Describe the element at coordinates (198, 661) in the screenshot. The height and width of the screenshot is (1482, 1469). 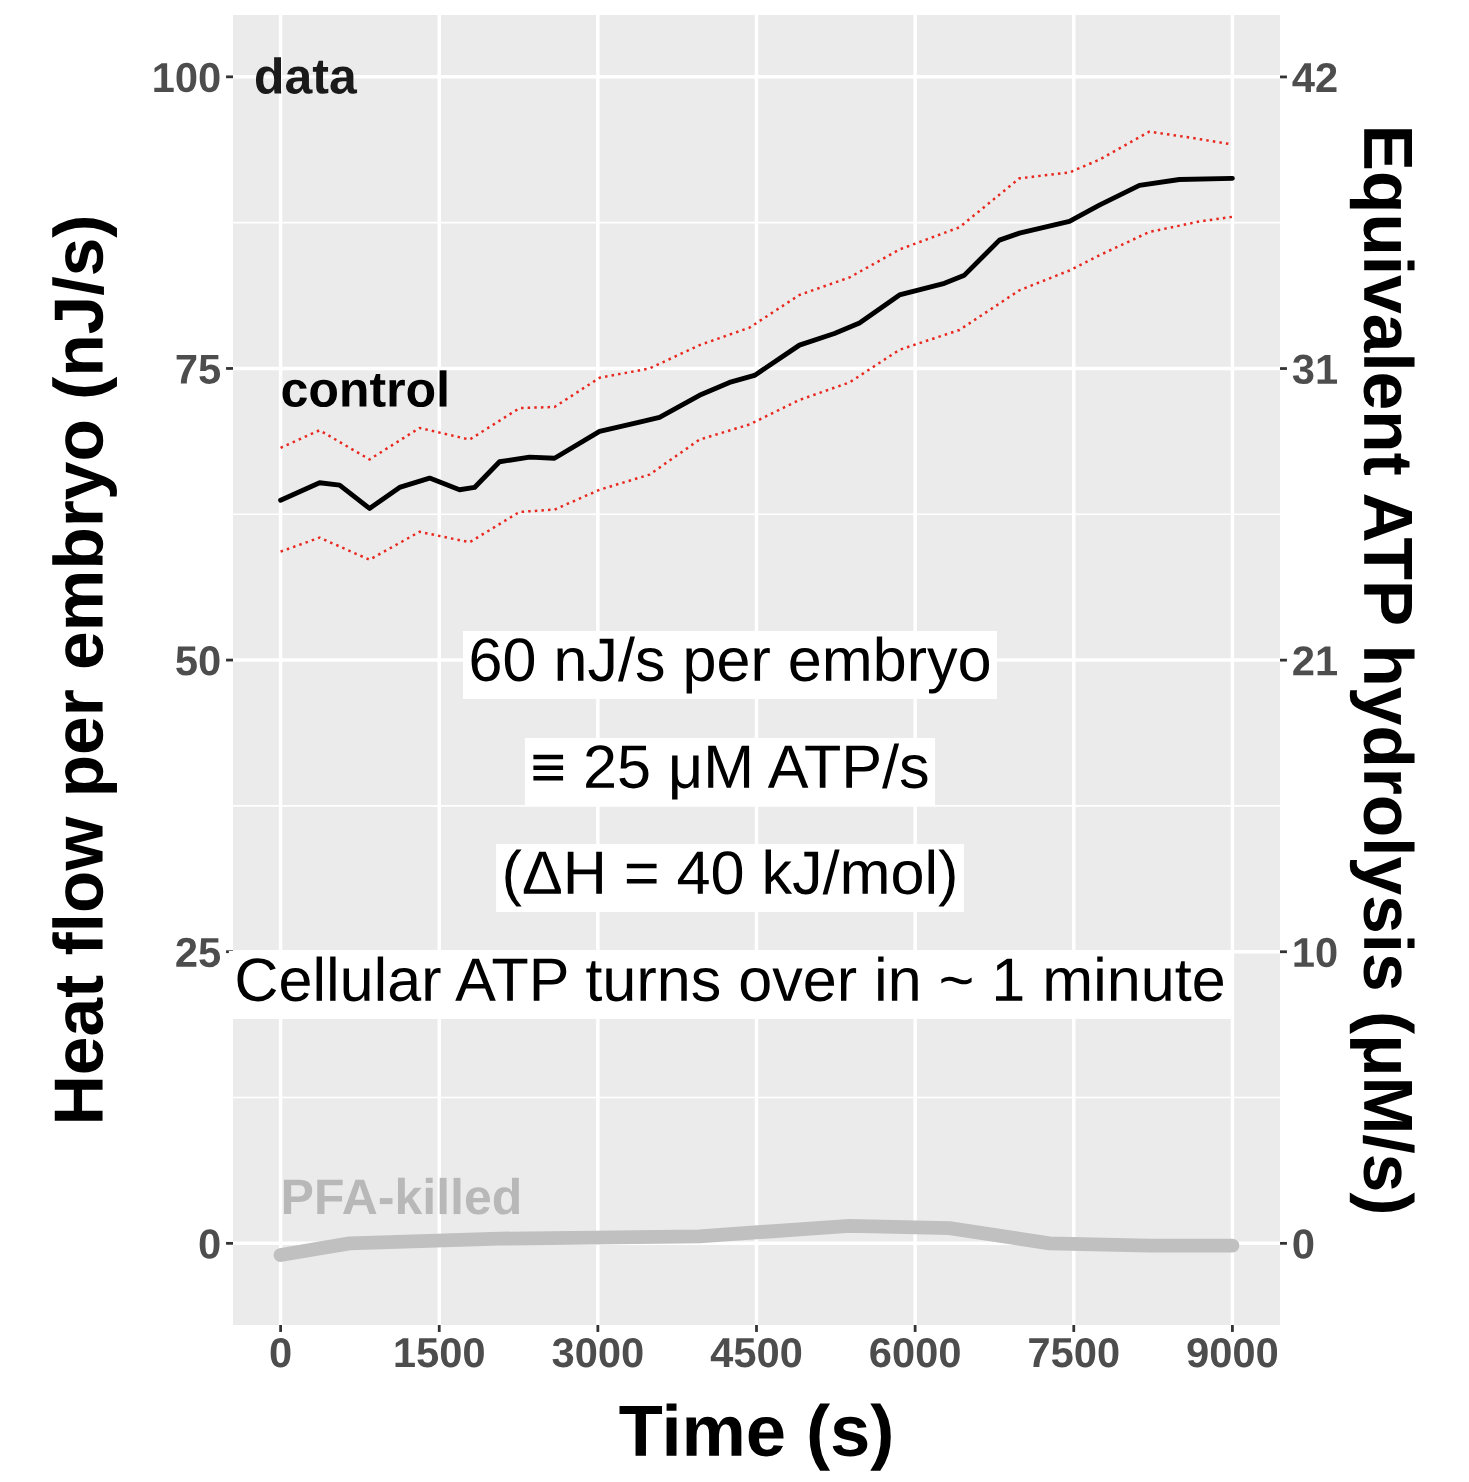
I see `y-tick-label: 50` at that location.